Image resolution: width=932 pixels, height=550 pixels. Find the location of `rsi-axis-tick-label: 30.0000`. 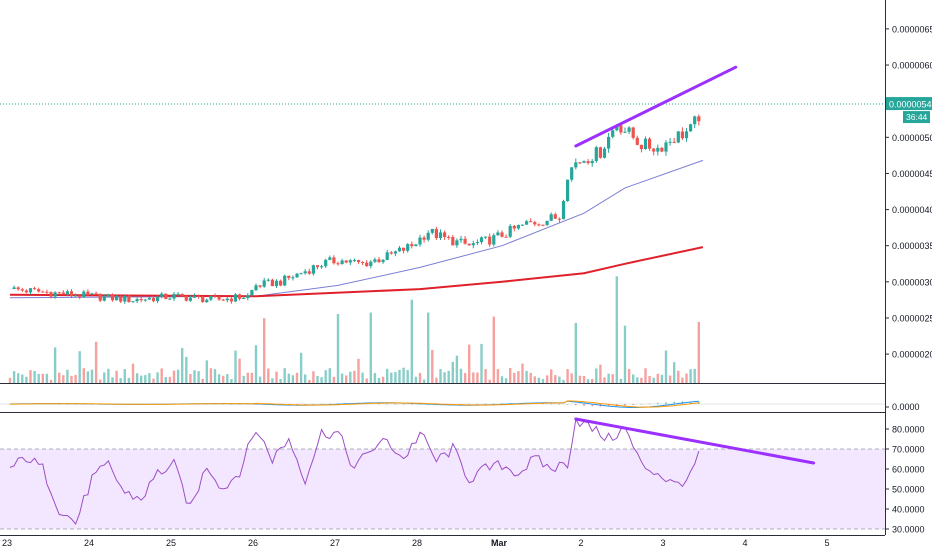

rsi-axis-tick-label: 30.0000 is located at coordinates (908, 530).